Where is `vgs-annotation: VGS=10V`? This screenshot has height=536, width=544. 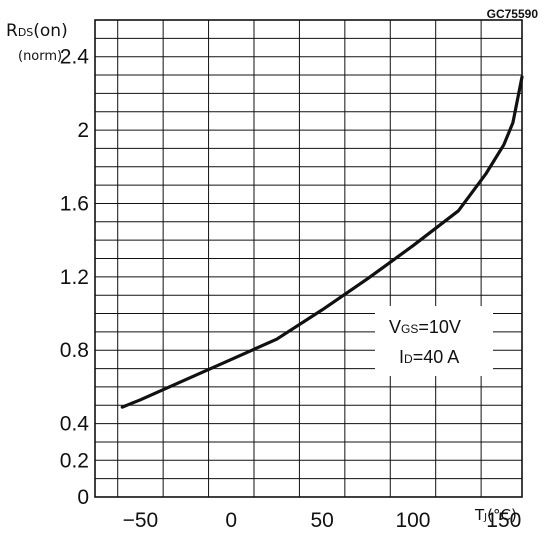 vgs-annotation: VGS=10V is located at coordinates (425, 327).